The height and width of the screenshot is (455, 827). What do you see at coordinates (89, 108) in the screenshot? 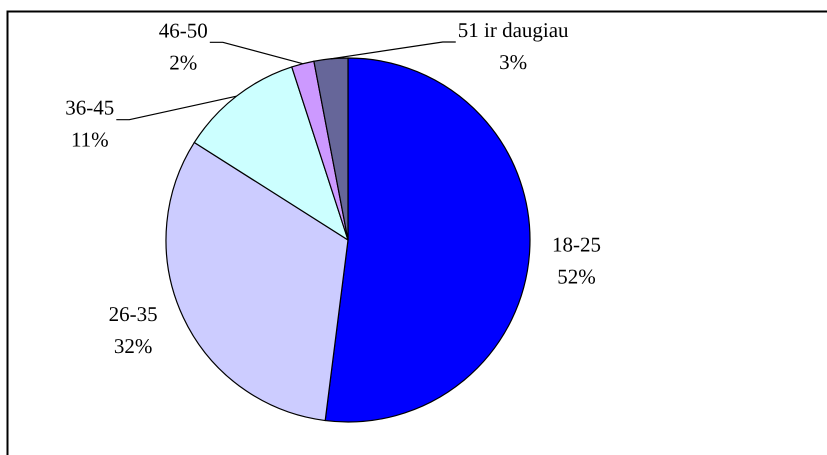
I see `slice-label: 36-45` at bounding box center [89, 108].